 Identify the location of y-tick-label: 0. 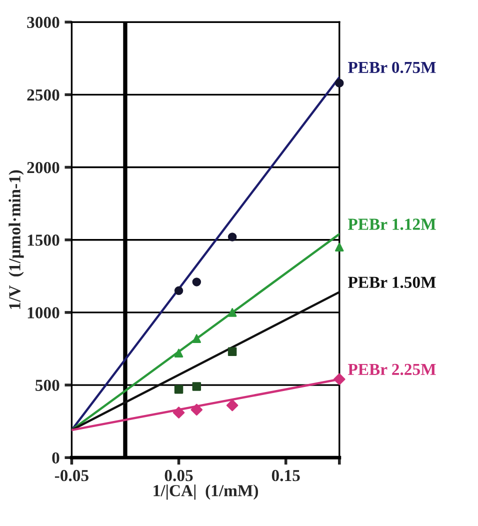
(56, 458).